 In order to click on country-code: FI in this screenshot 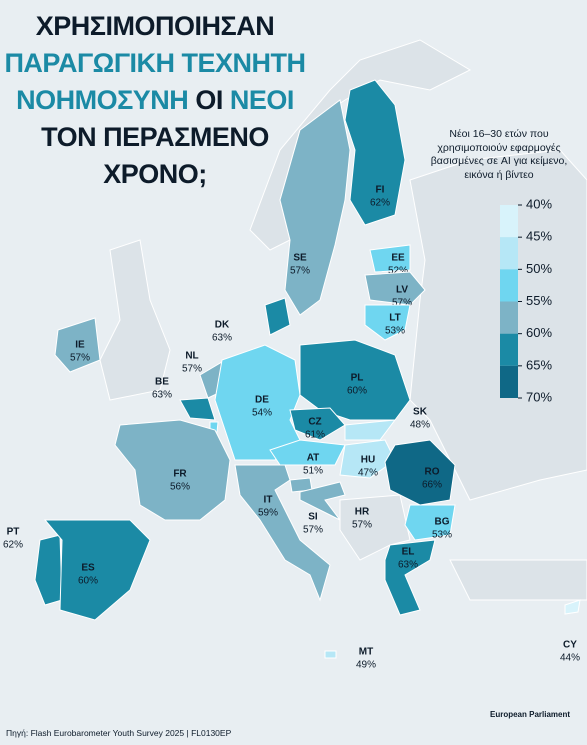, I will do `click(380, 190)`.